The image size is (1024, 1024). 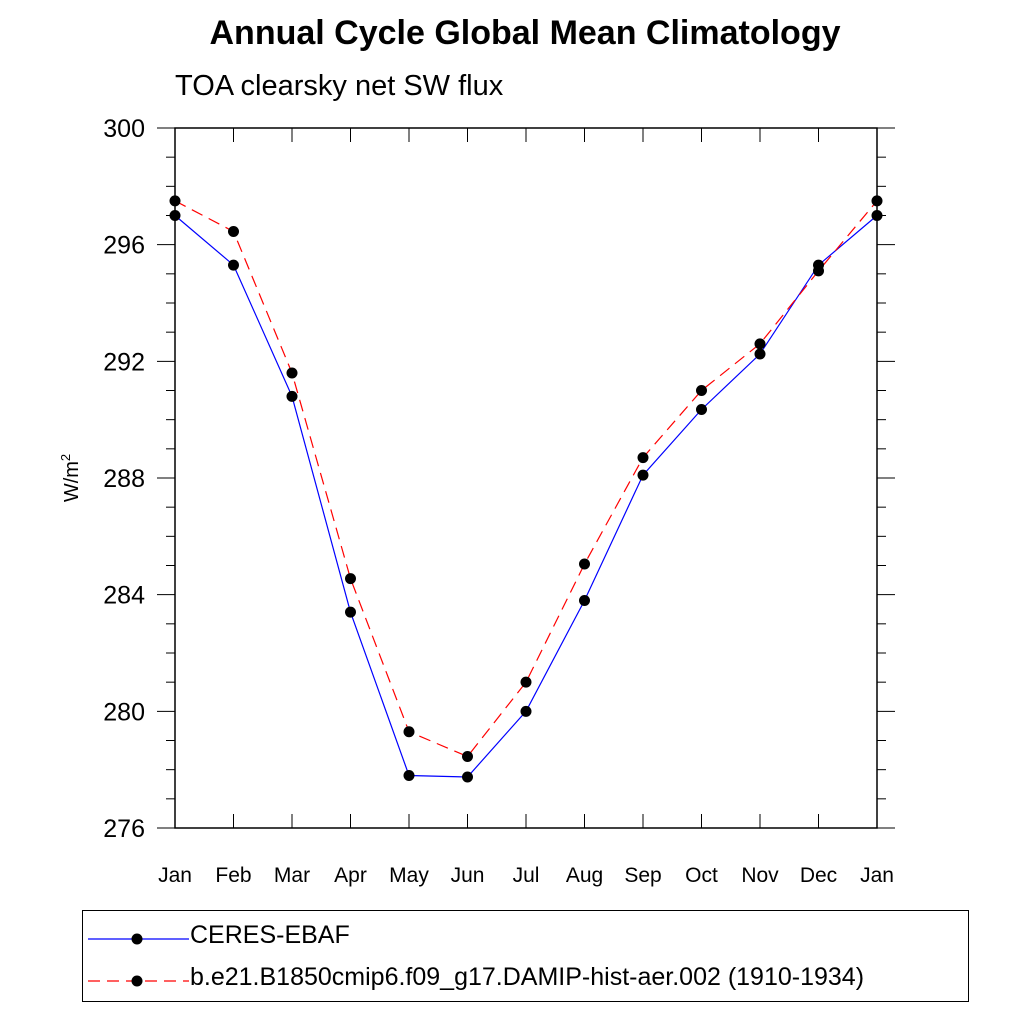 I want to click on x-tick-label: Nov, so click(x=760, y=875).